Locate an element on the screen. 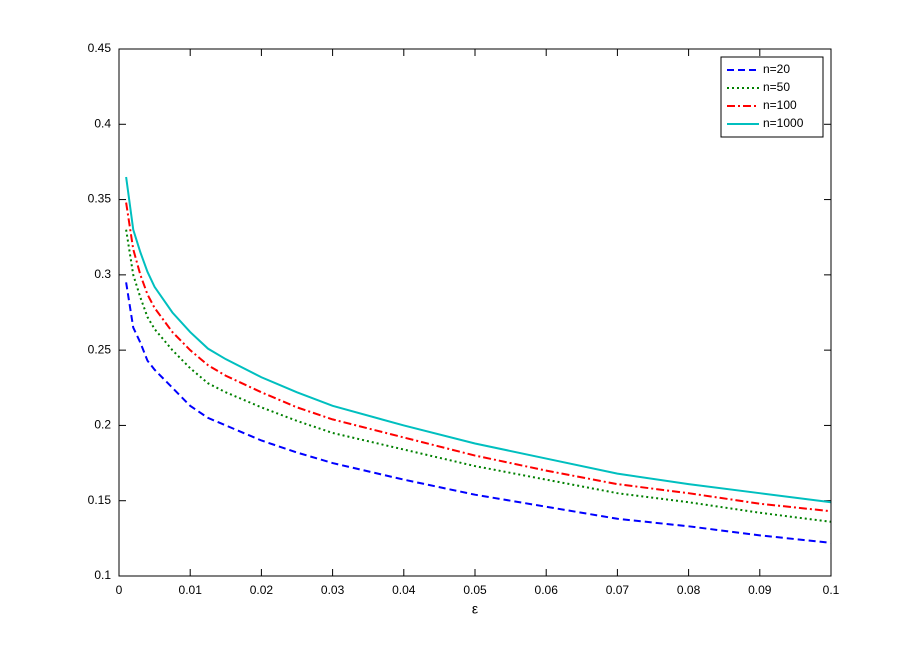 The height and width of the screenshot is (648, 918). x-tick-label: 0.06 is located at coordinates (547, 590).